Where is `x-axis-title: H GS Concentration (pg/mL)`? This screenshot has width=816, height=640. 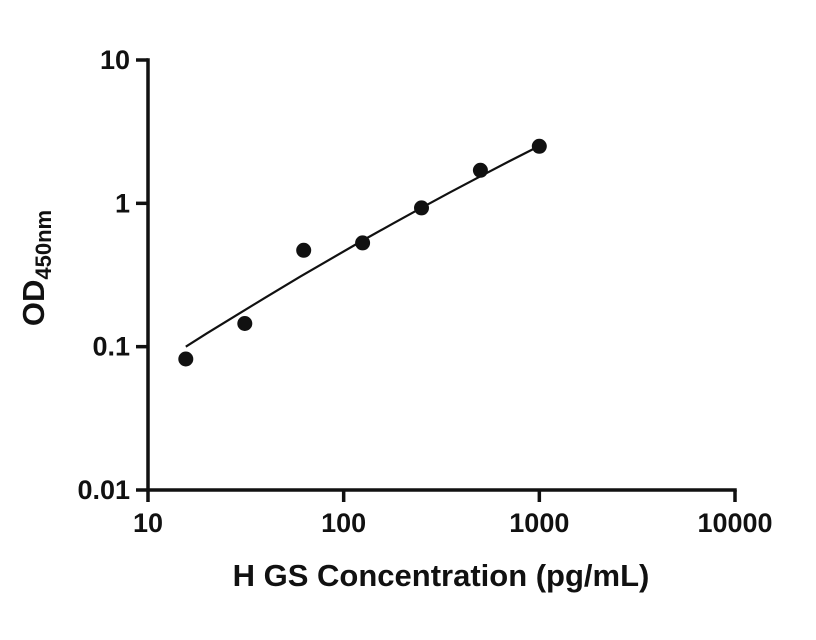 x-axis-title: H GS Concentration (pg/mL) is located at coordinates (441, 575).